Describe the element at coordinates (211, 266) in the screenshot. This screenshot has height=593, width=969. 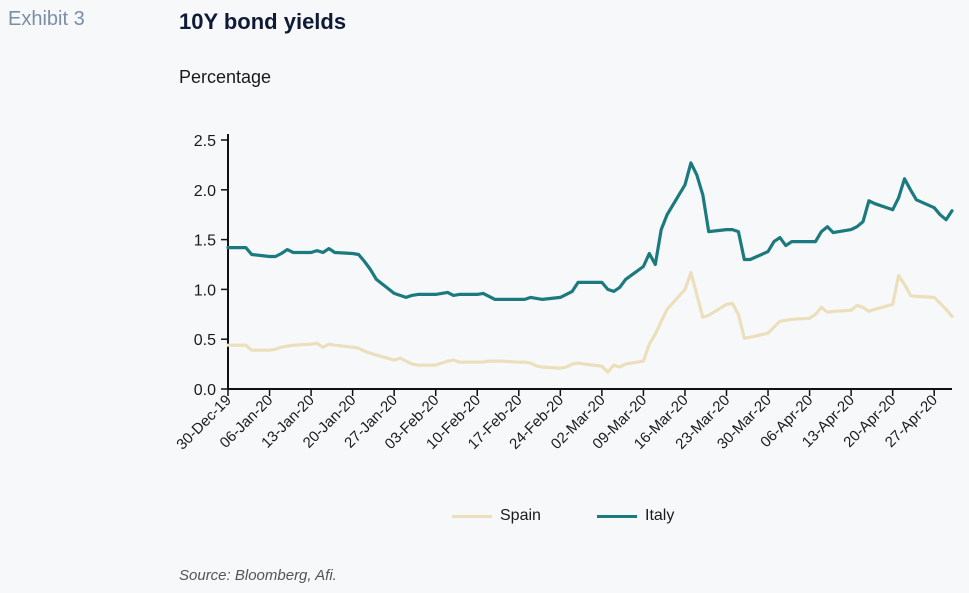
I see `y-axis: 0.0 0.5 1.0 1.5 2.0 2.5` at that location.